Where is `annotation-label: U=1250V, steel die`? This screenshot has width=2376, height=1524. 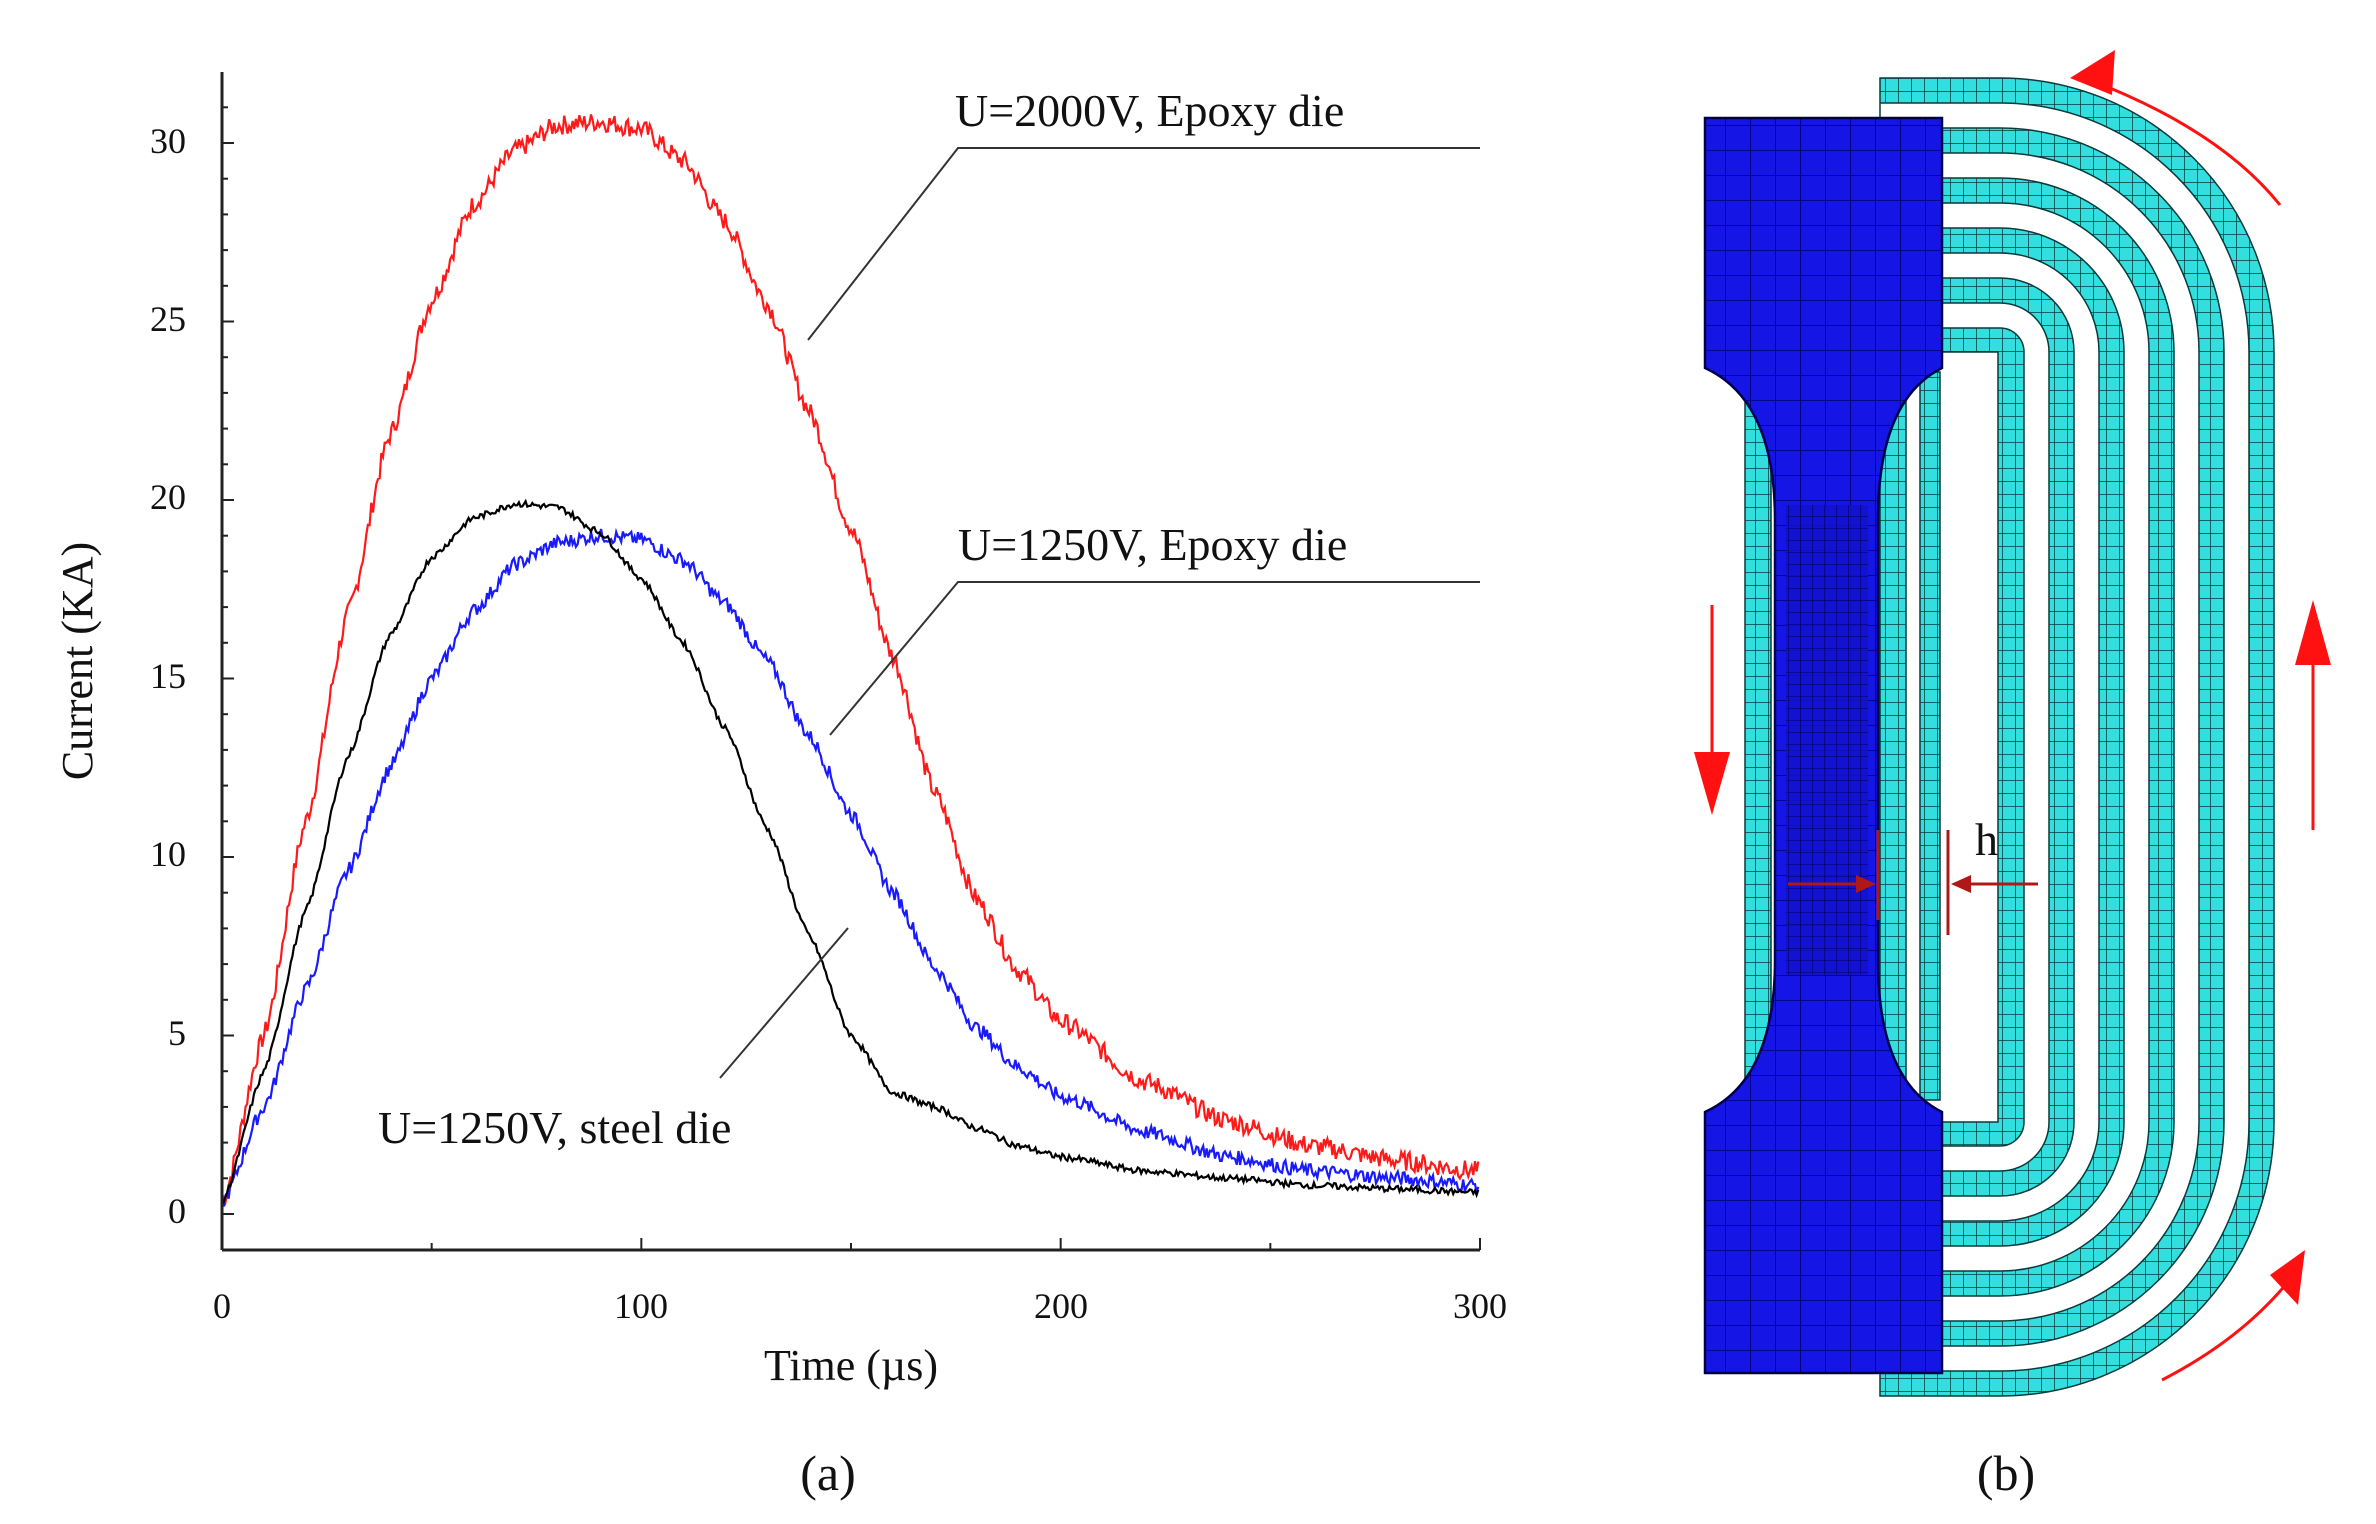 annotation-label: U=1250V, steel die is located at coordinates (554, 1127).